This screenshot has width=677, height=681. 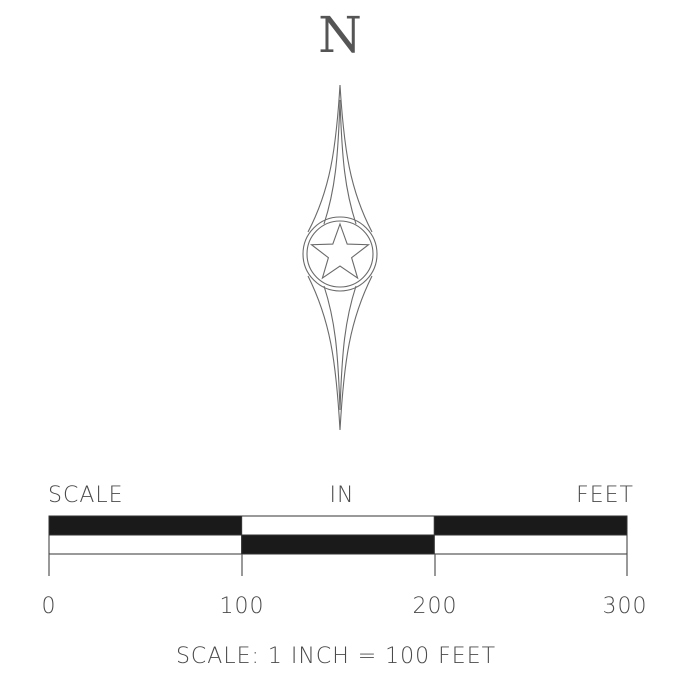 I want to click on tick-label-100: 100, so click(x=242, y=606).